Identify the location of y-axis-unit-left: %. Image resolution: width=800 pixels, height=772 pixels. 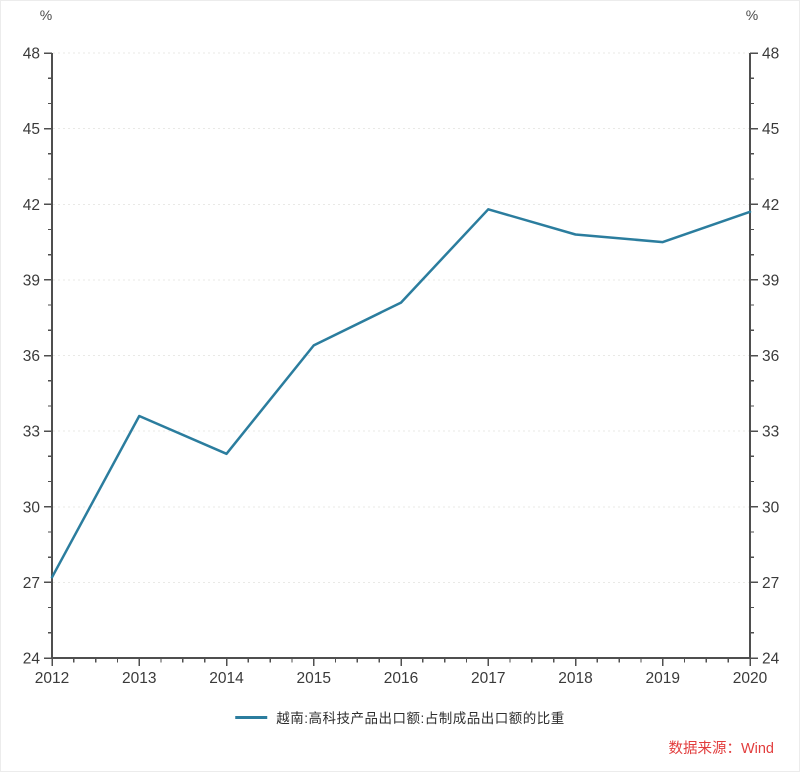
(46, 15).